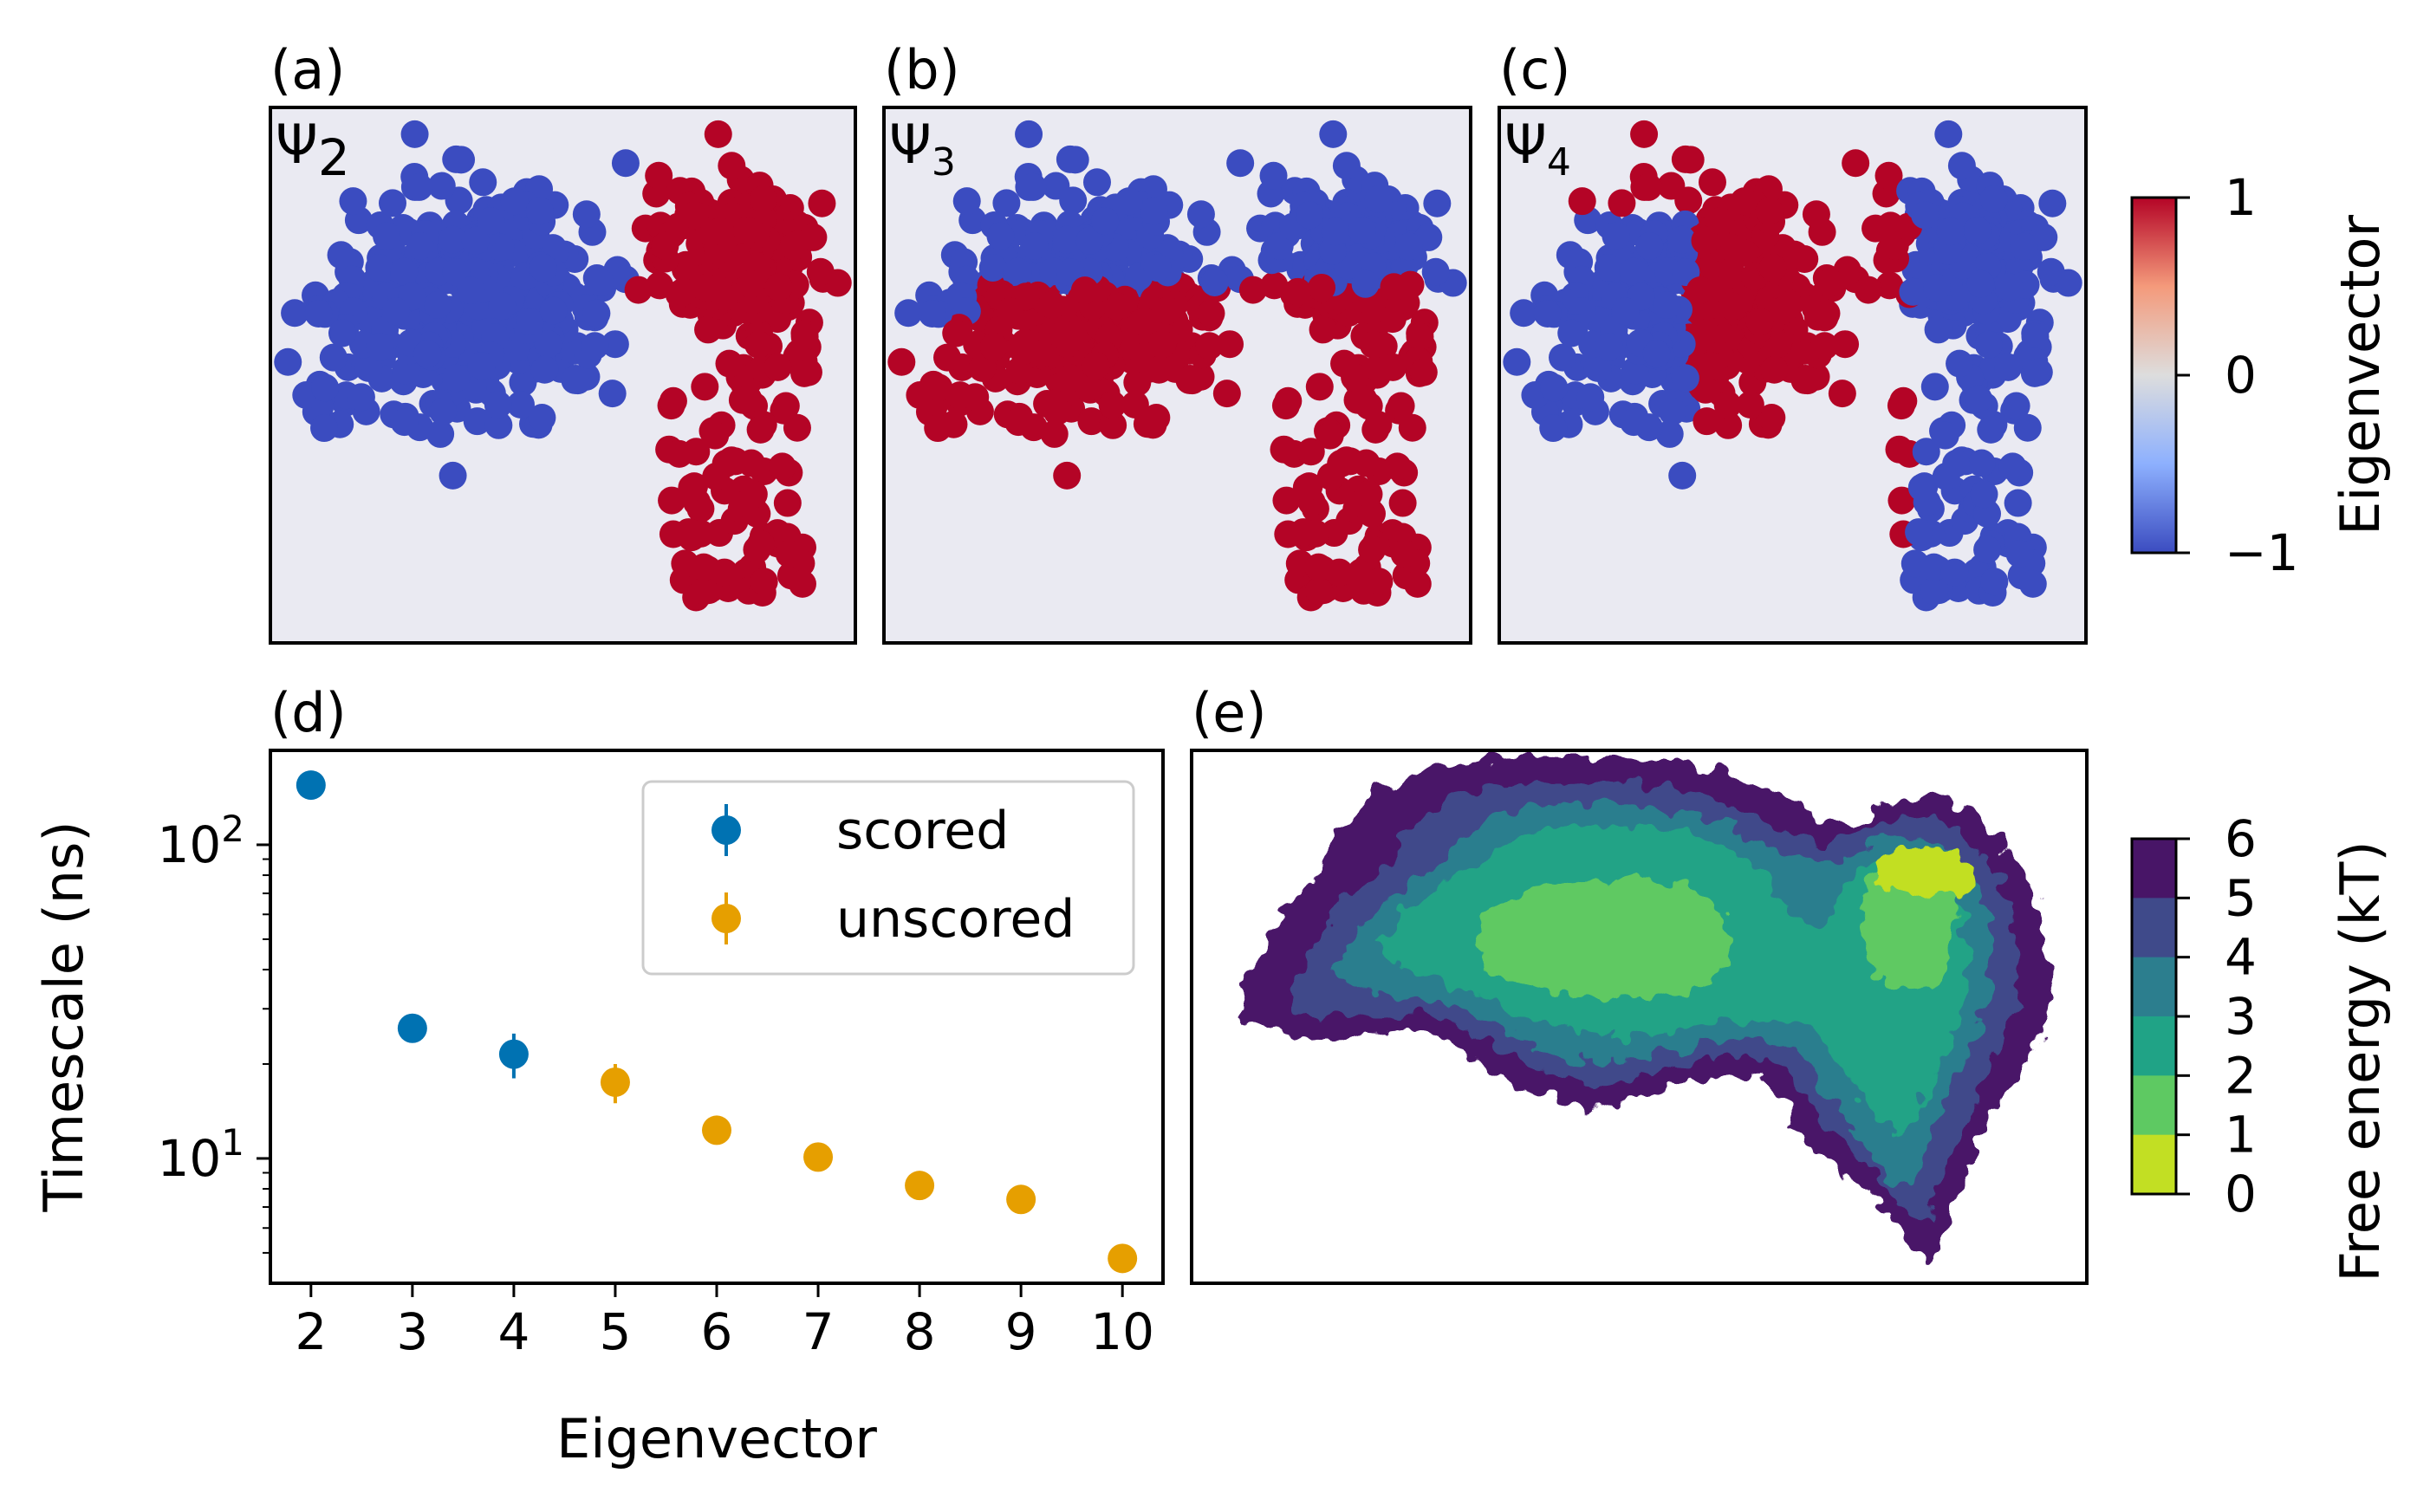 This screenshot has width=2417, height=1512. I want to click on panel-c-psi: Ψ4, so click(1537, 149).